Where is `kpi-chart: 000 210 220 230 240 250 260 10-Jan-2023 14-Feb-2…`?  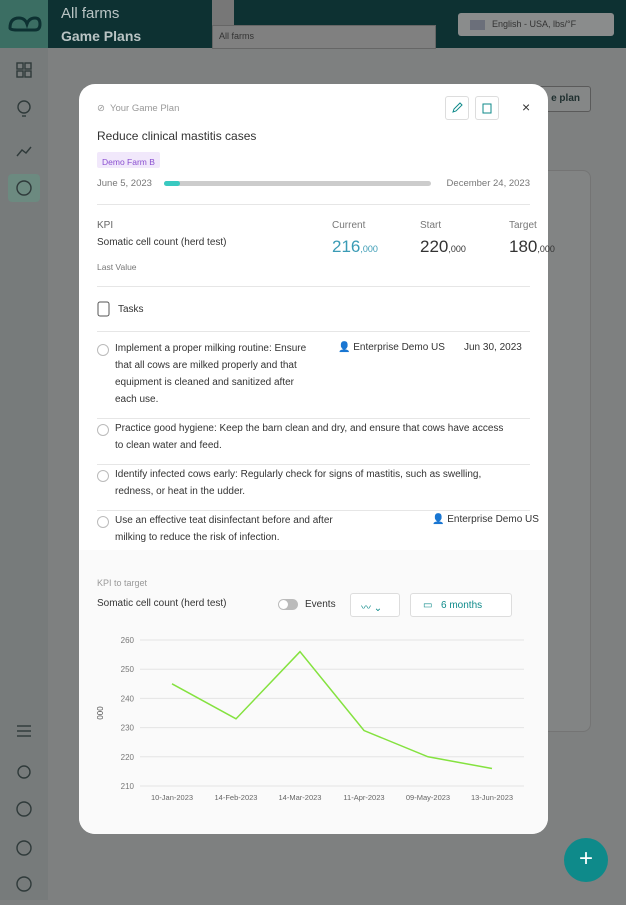
kpi-chart: 000 210 220 230 240 250 260 10-Jan-2023 14-Feb-2… is located at coordinates (310, 719).